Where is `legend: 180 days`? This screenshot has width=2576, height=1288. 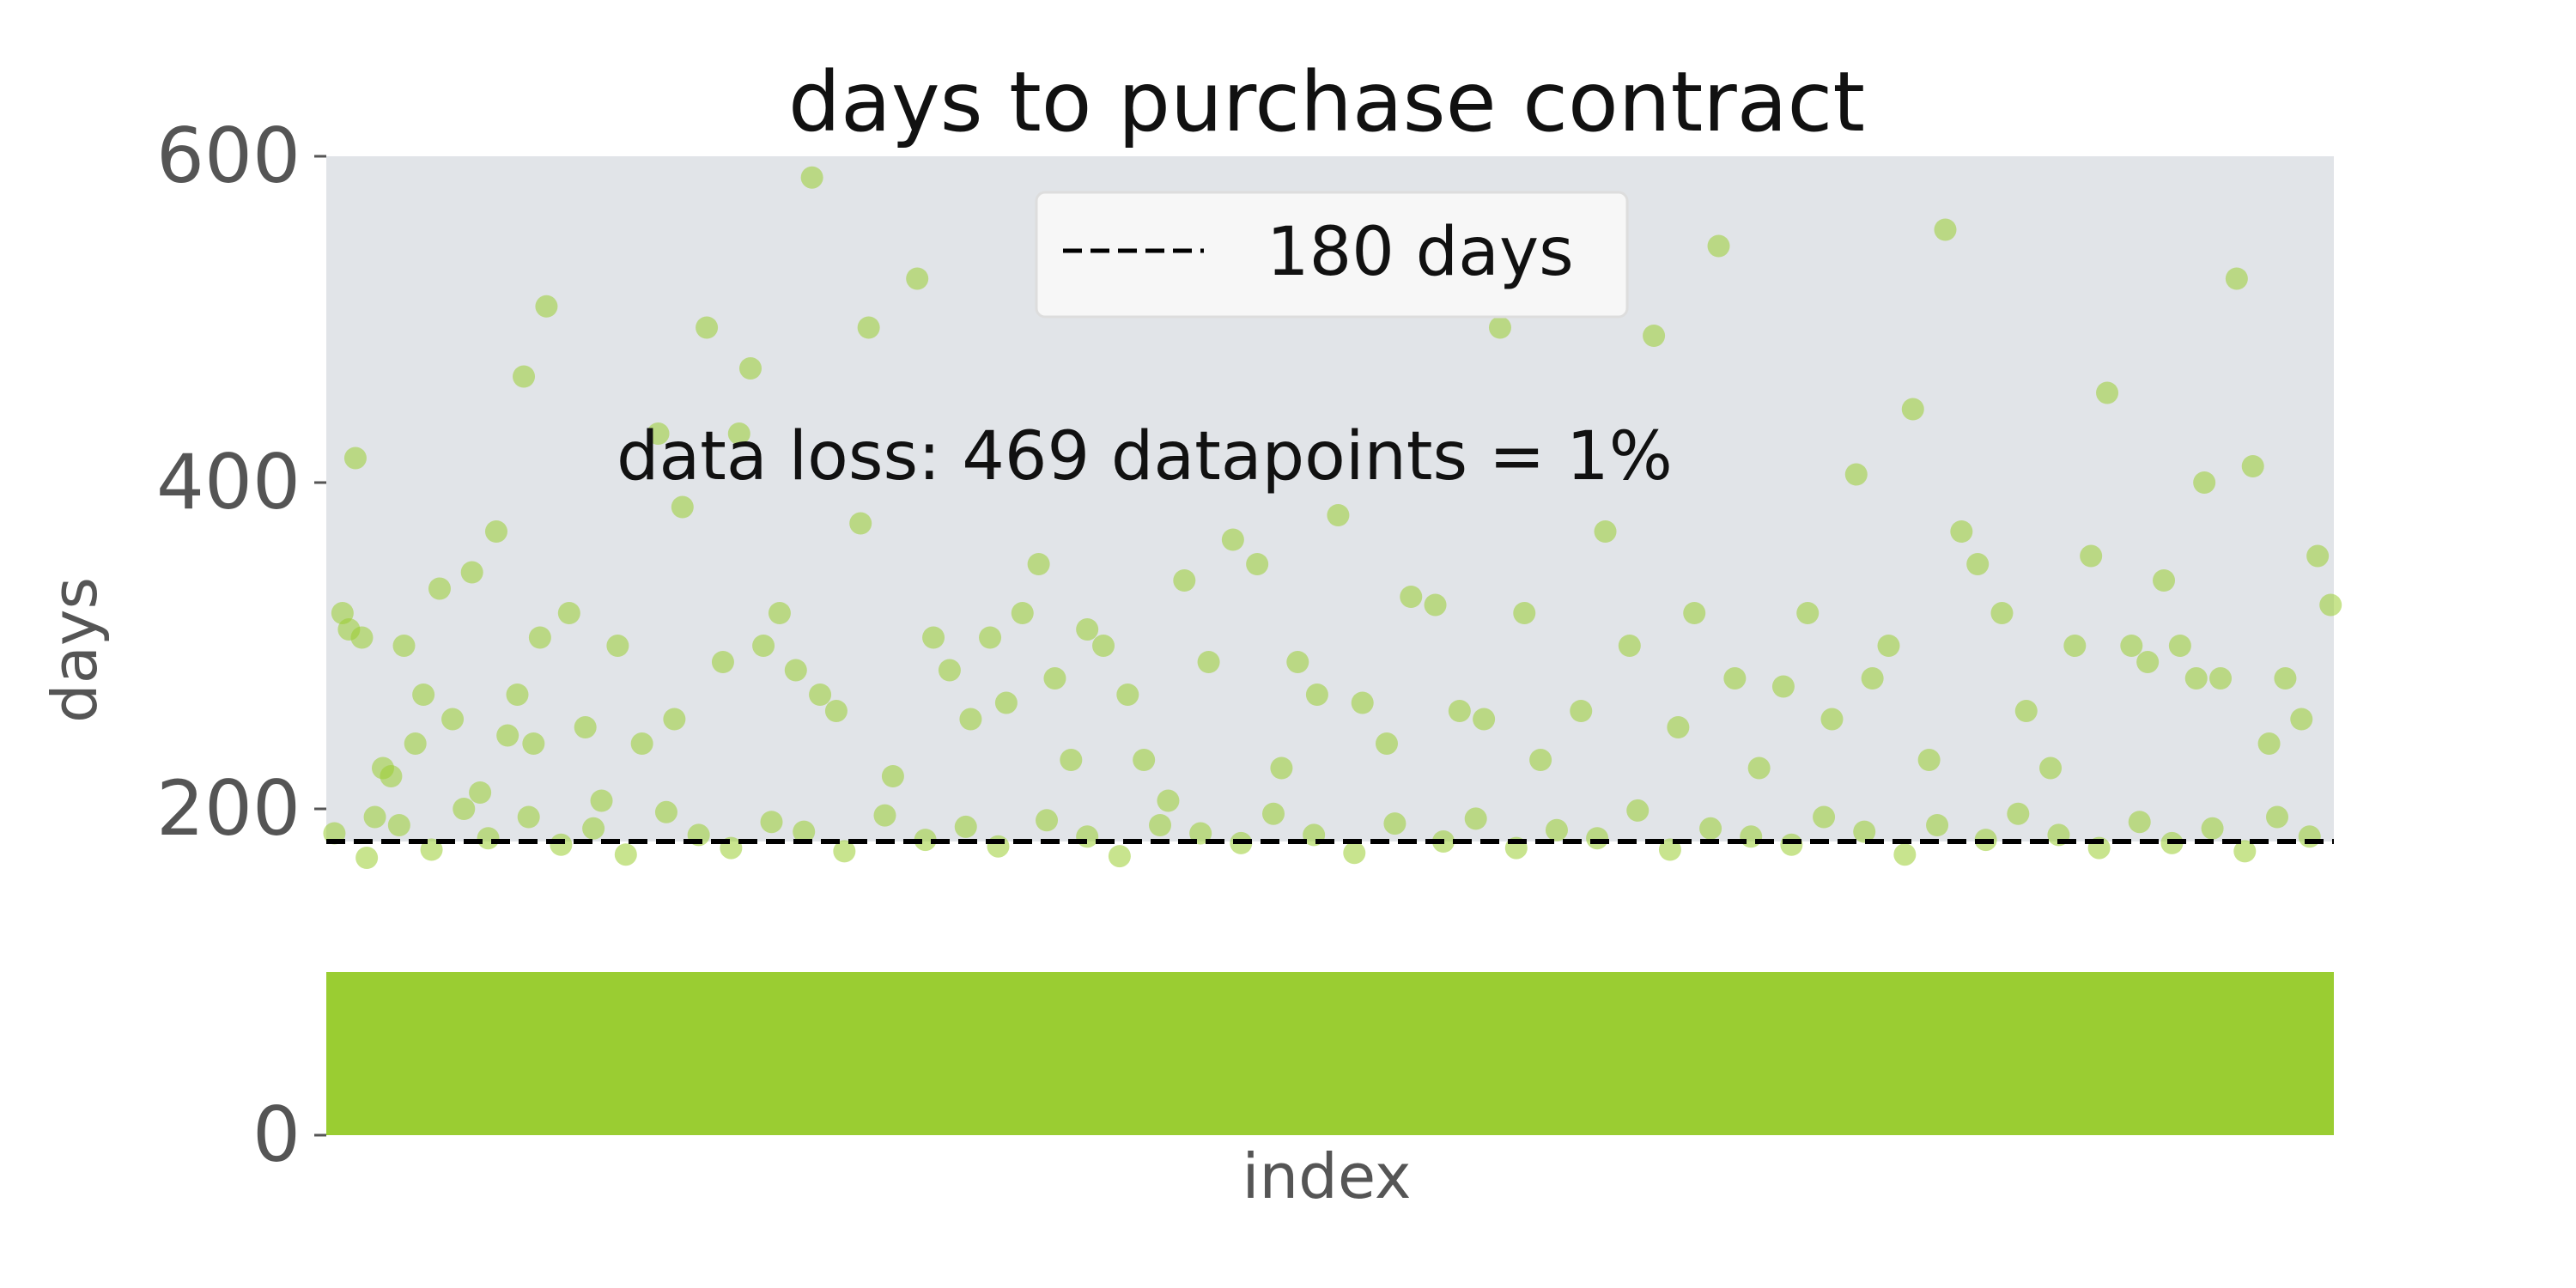 legend: 180 days is located at coordinates (1332, 255).